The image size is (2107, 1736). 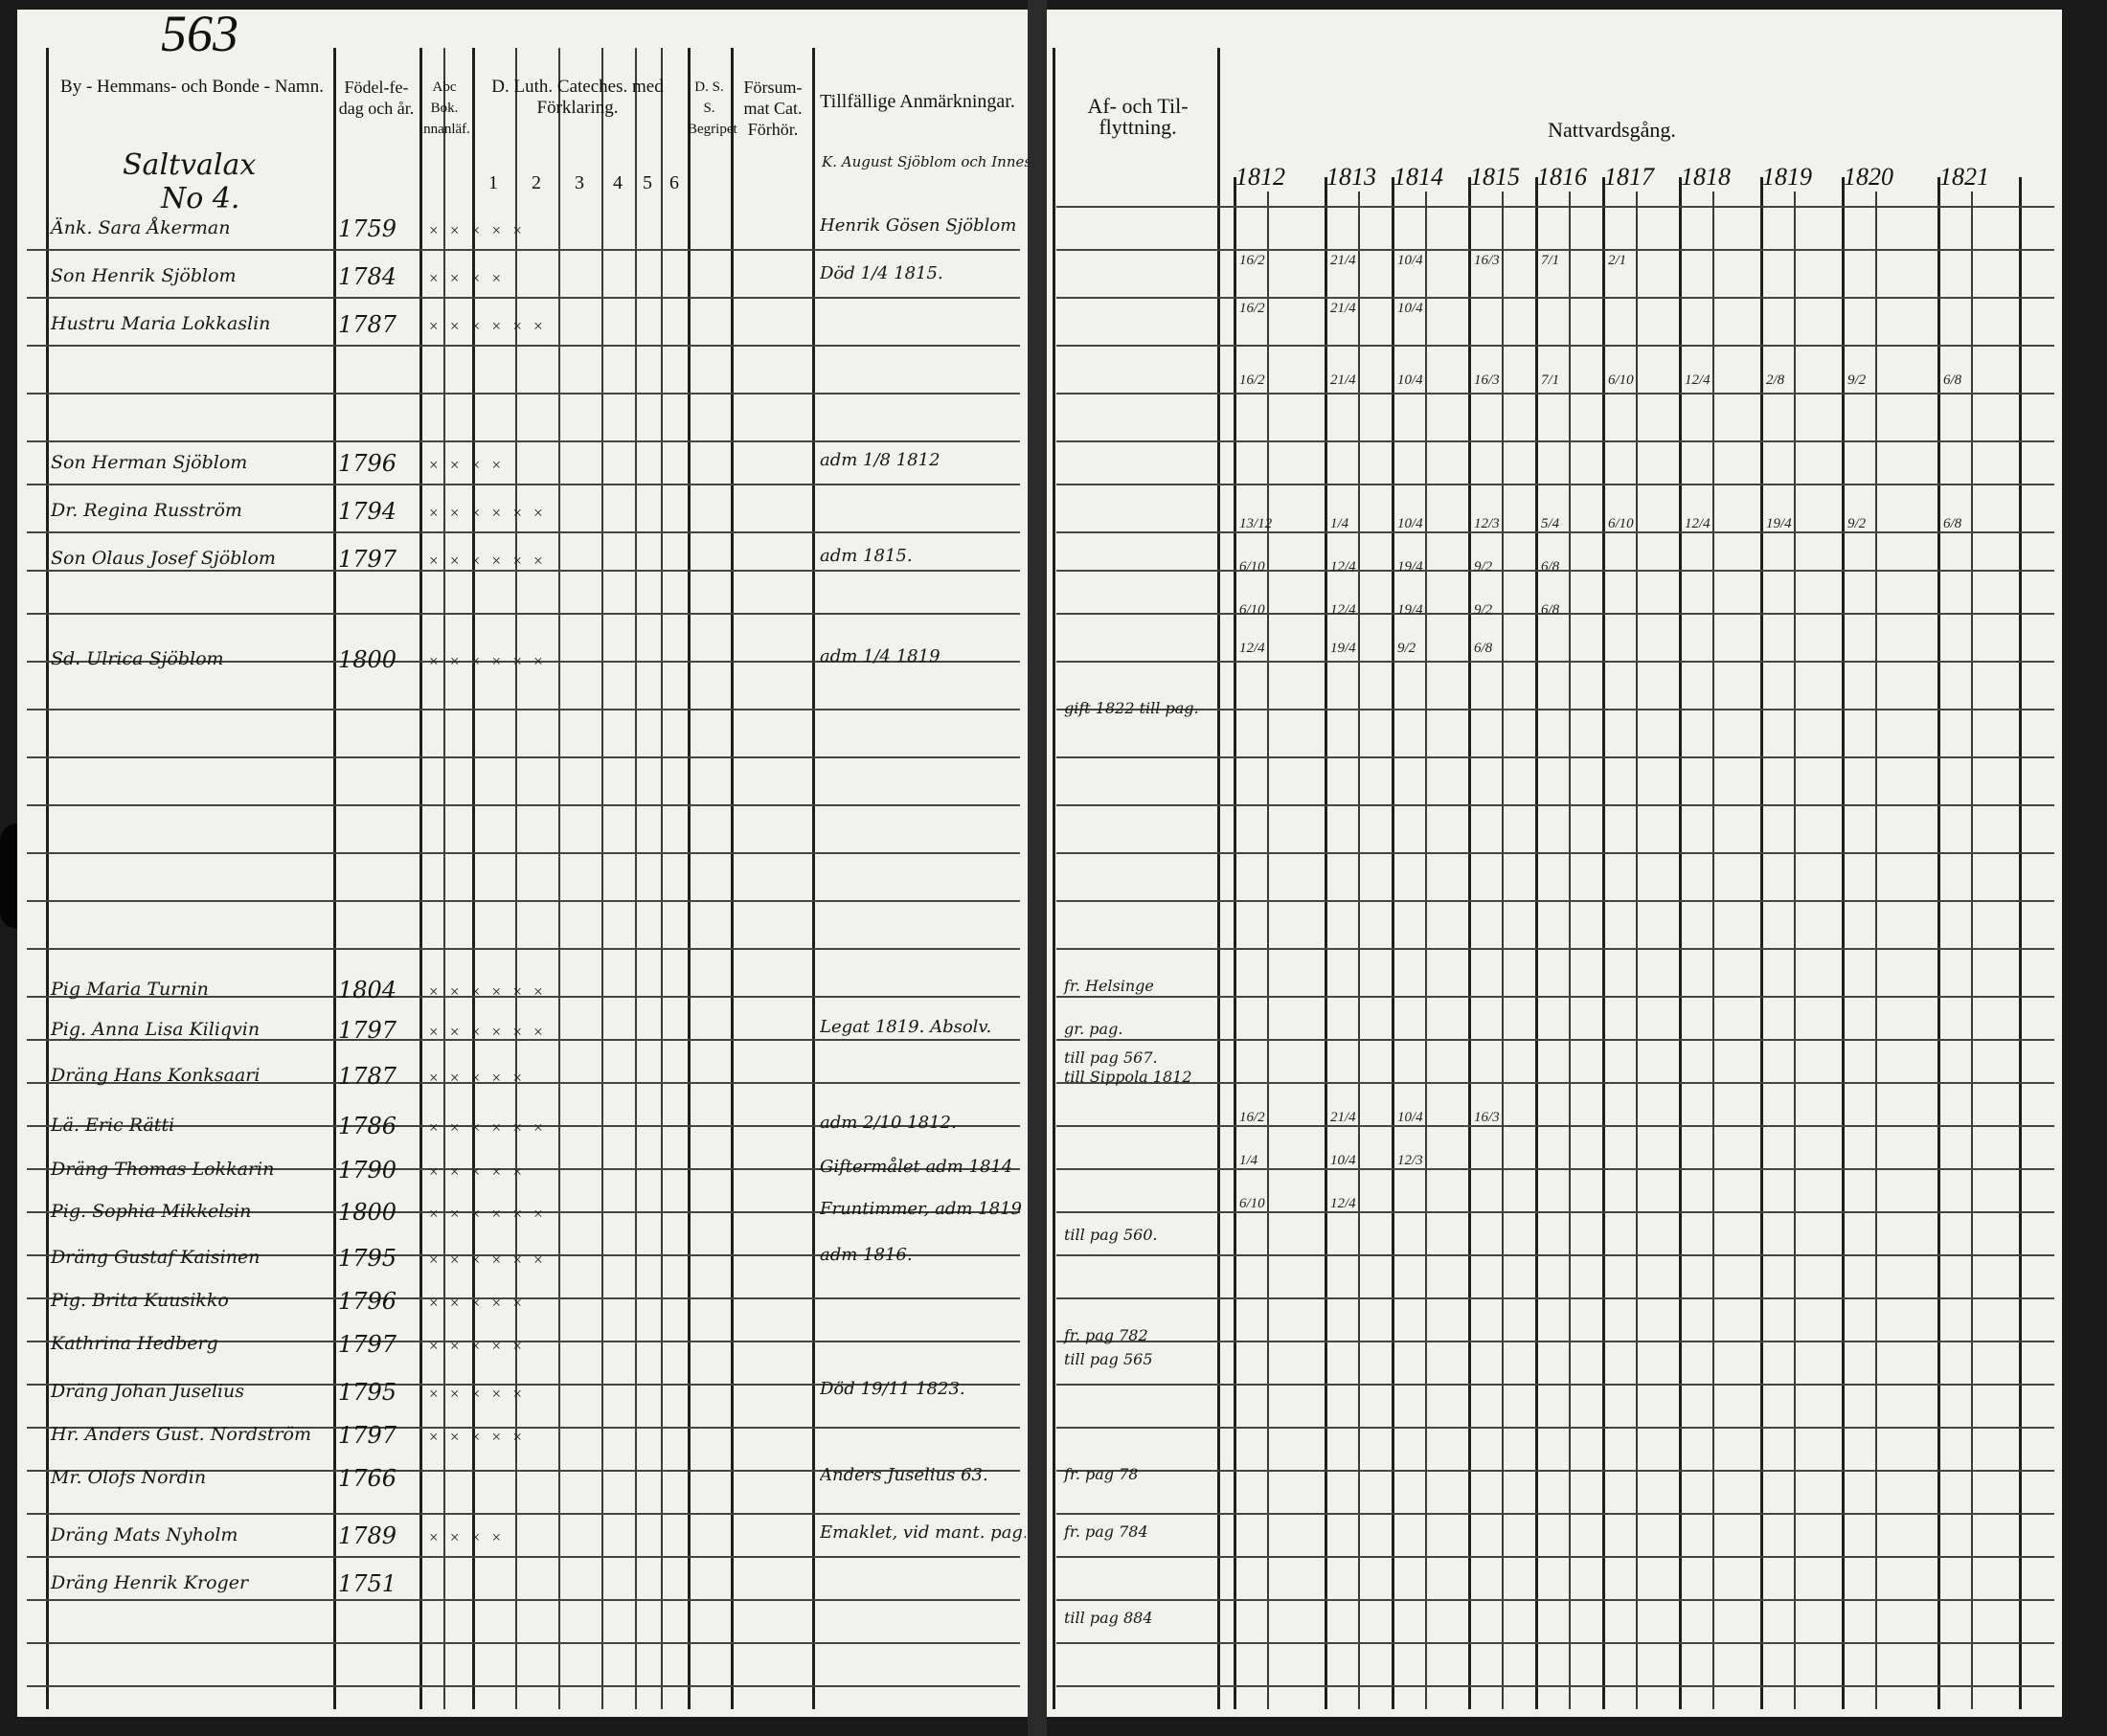 What do you see at coordinates (866, 1255) in the screenshot?
I see `remark: adm 1816.` at bounding box center [866, 1255].